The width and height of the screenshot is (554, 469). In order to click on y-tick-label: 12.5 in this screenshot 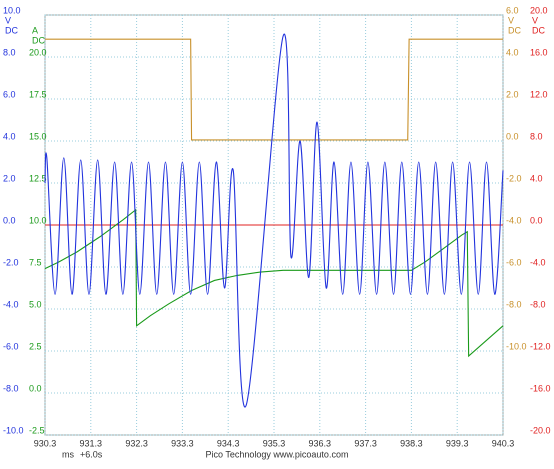, I will do `click(38, 178)`.